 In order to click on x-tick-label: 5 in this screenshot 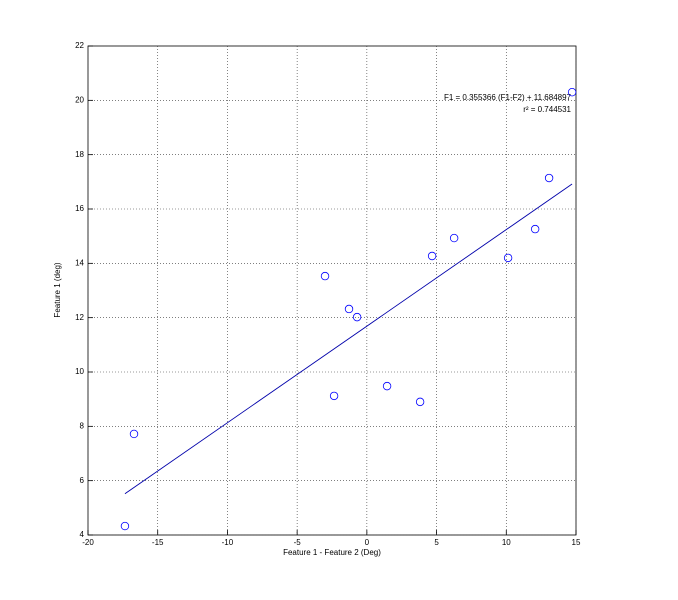, I will do `click(436, 542)`.